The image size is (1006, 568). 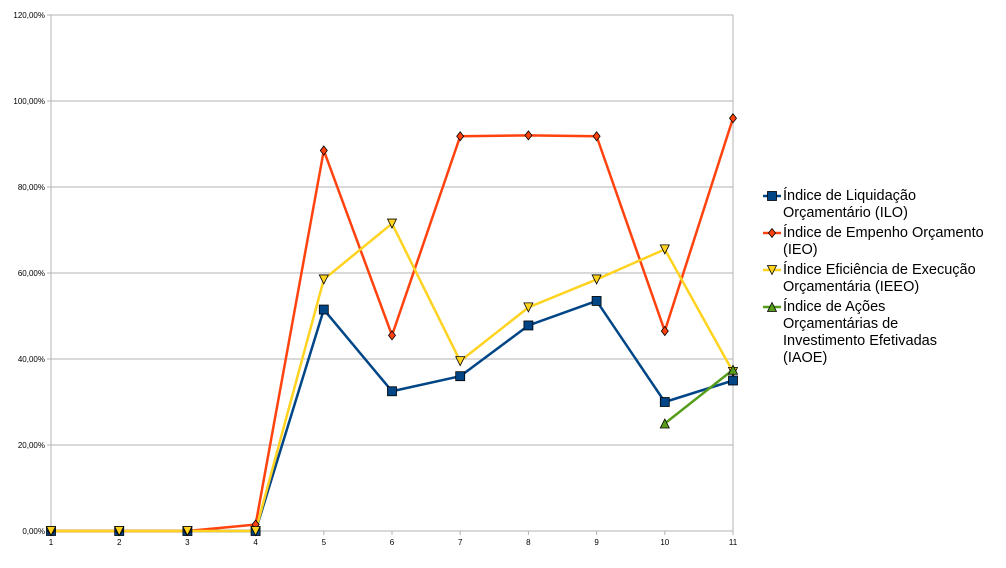 I want to click on x-tick-label: 6, so click(x=392, y=542).